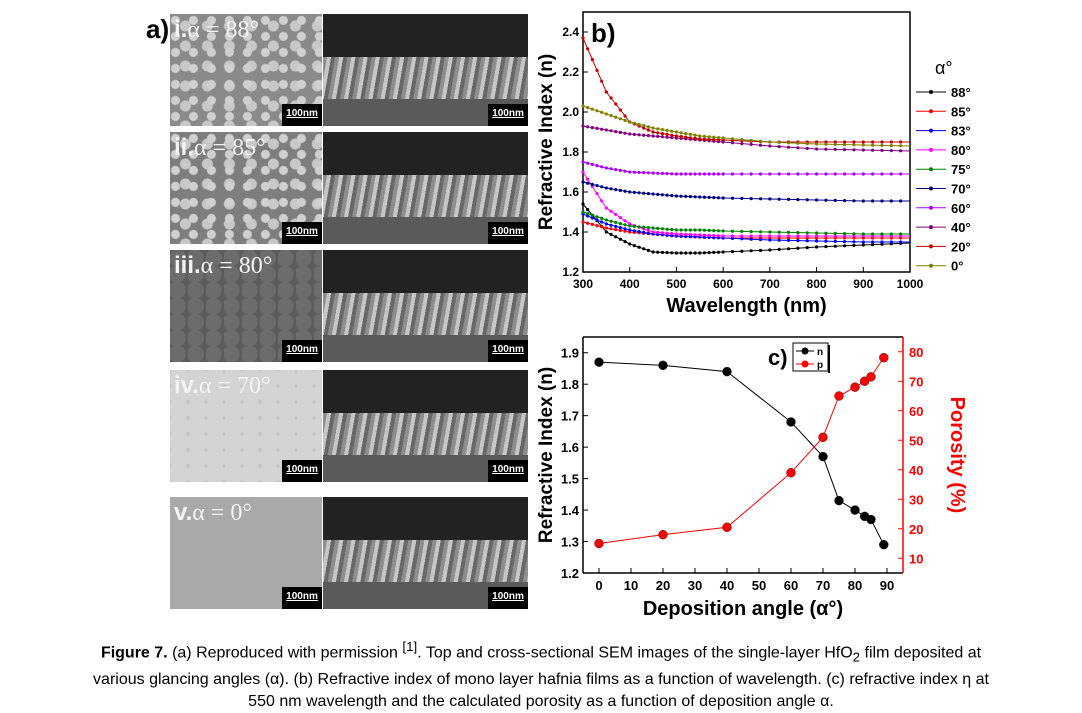 This screenshot has width=1082, height=713. What do you see at coordinates (220, 148) in the screenshot?
I see `sem-angle-label: ii.α = 85°` at bounding box center [220, 148].